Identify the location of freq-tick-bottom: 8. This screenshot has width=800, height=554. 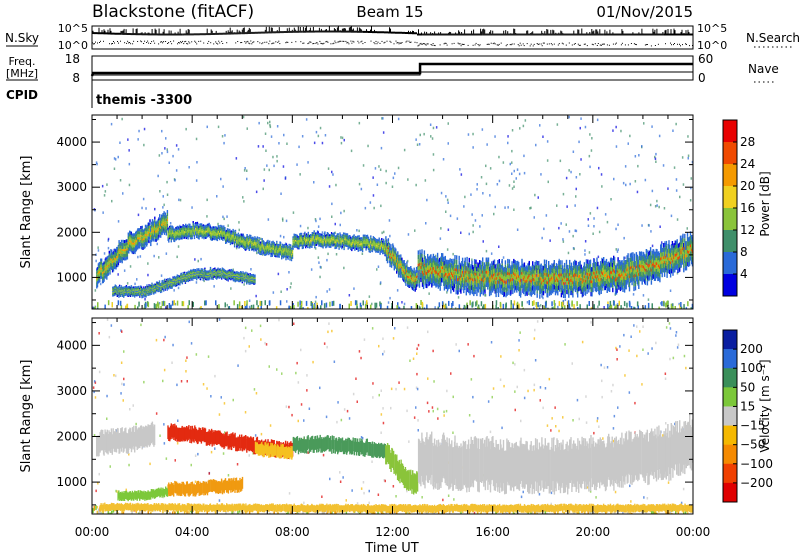
(76, 78).